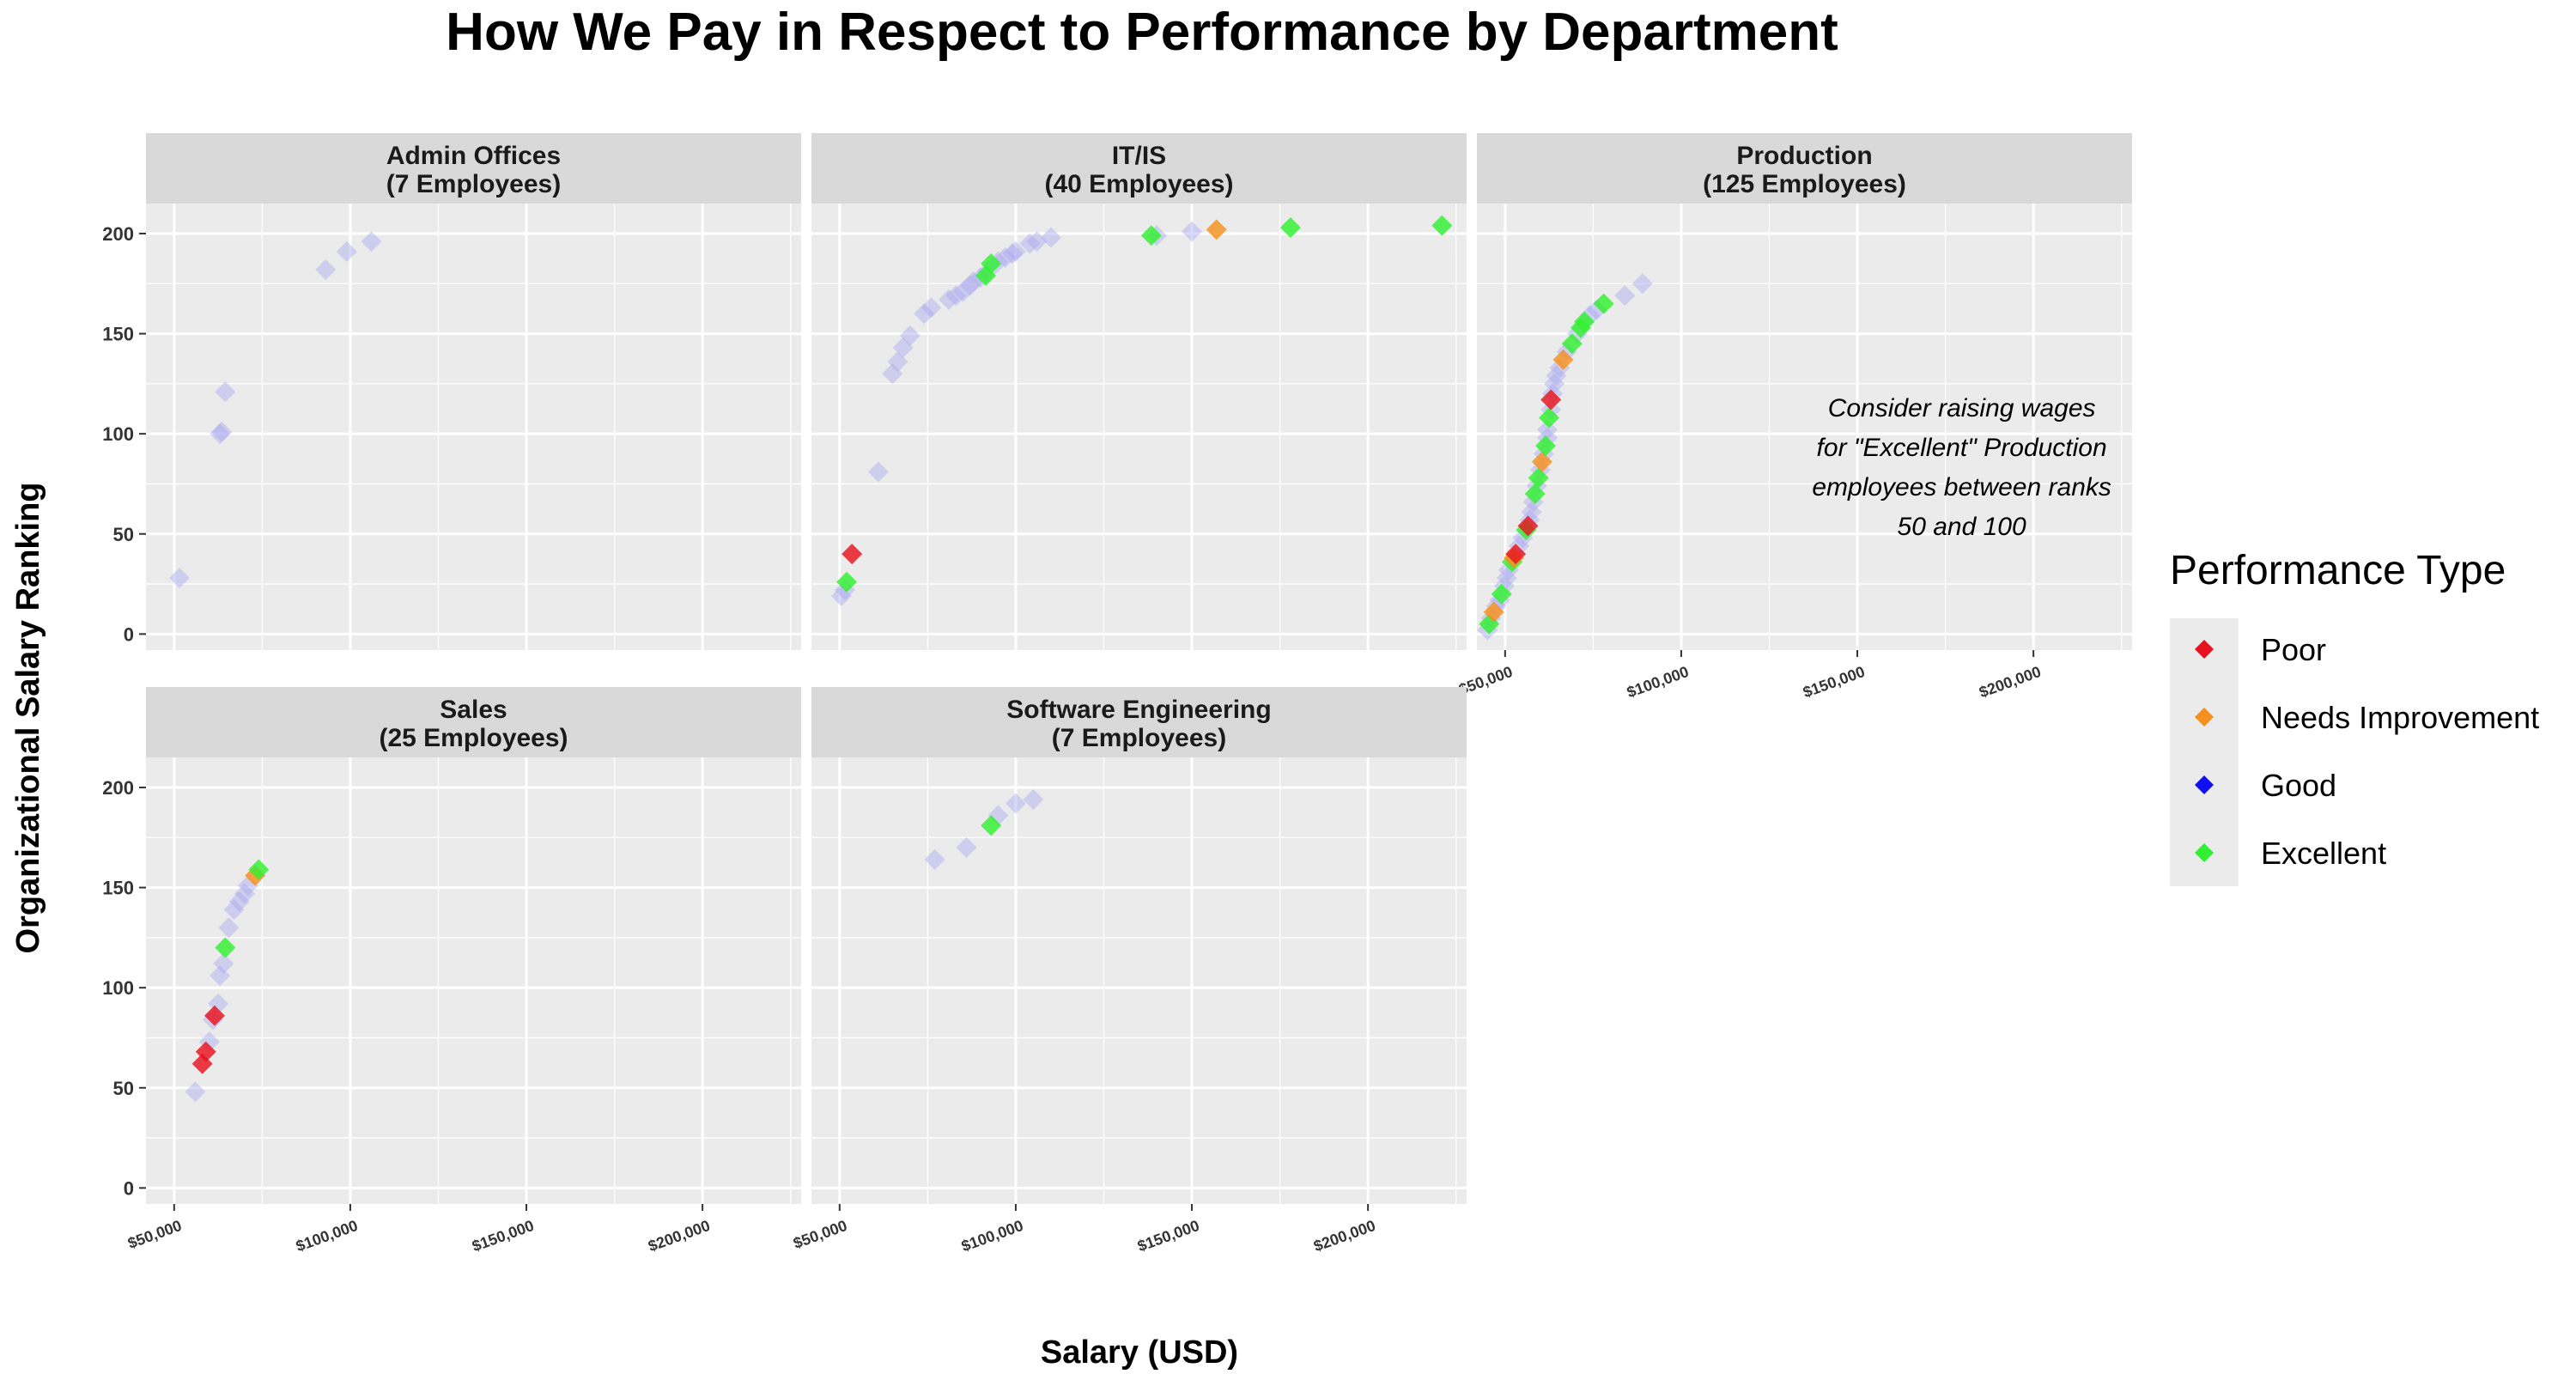 The height and width of the screenshot is (1374, 2576). I want to click on y-tick-label: 200, so click(118, 788).